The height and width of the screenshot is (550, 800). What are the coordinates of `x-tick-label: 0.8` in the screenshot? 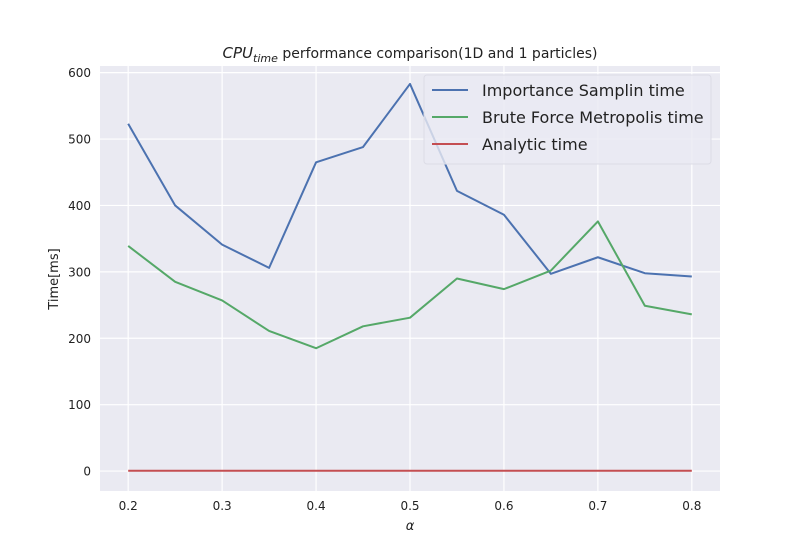 It's located at (691, 506).